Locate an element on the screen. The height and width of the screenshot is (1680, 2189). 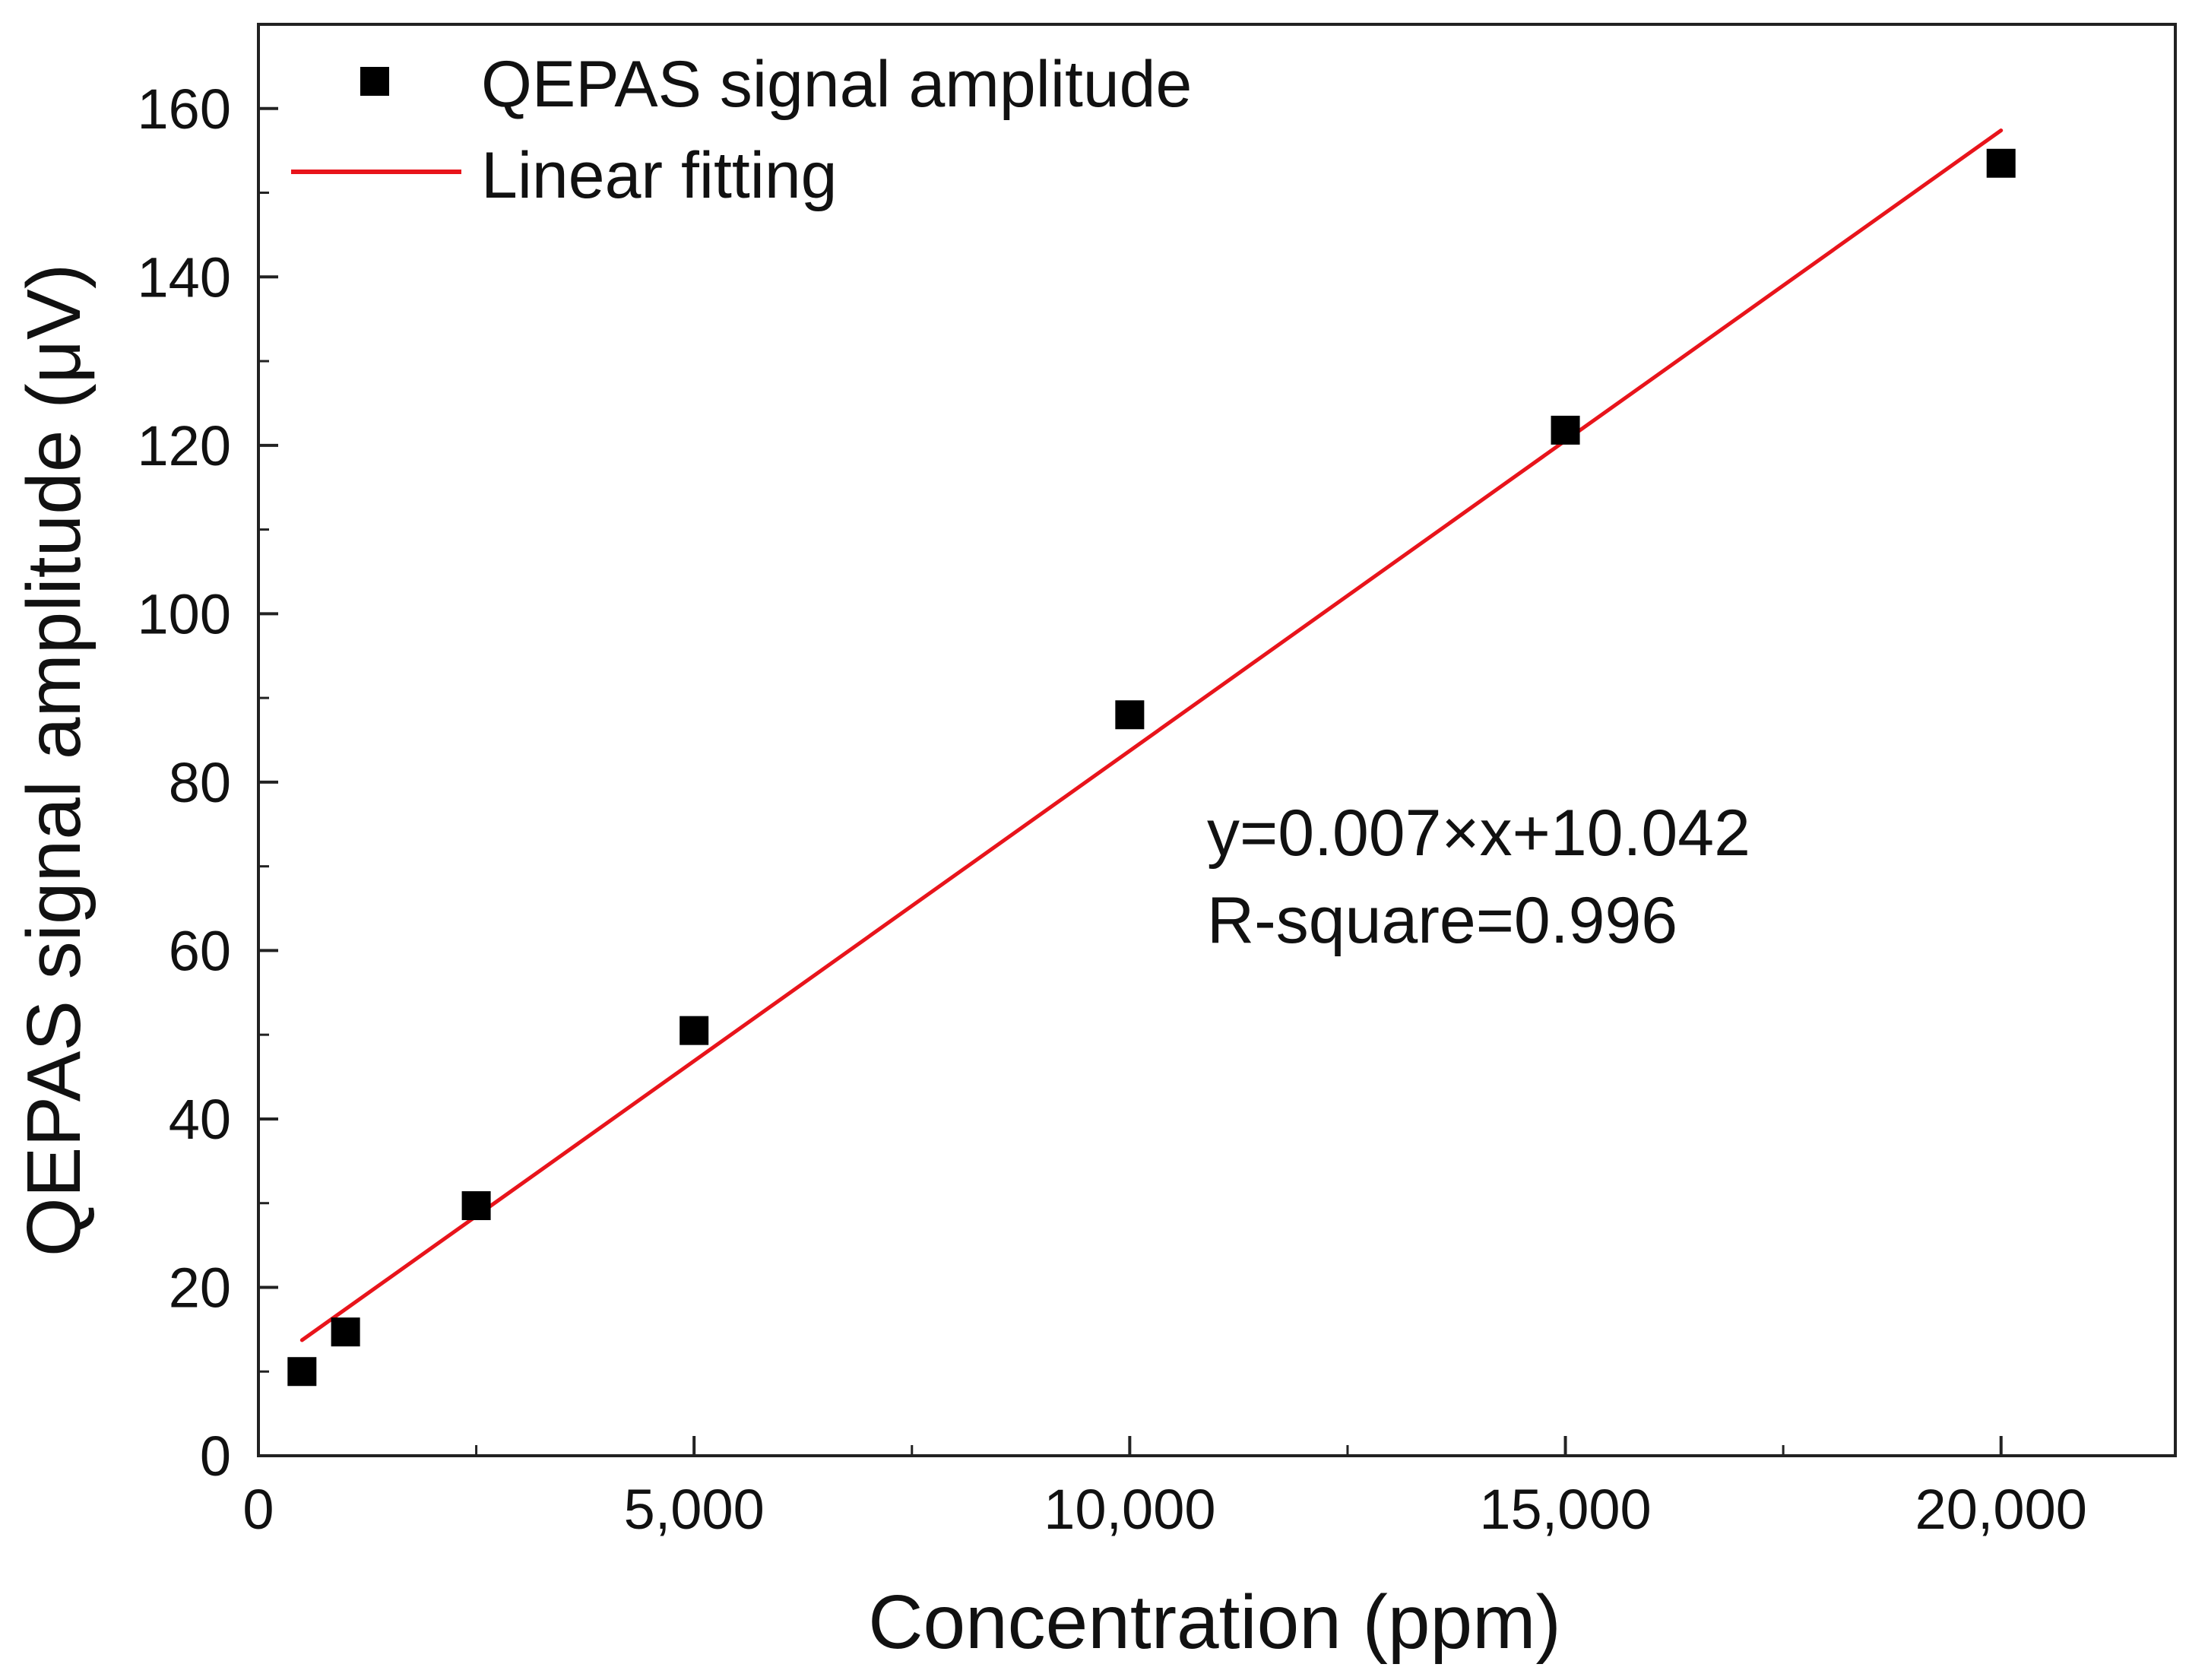
y-tick-label: 140 is located at coordinates (184, 277).